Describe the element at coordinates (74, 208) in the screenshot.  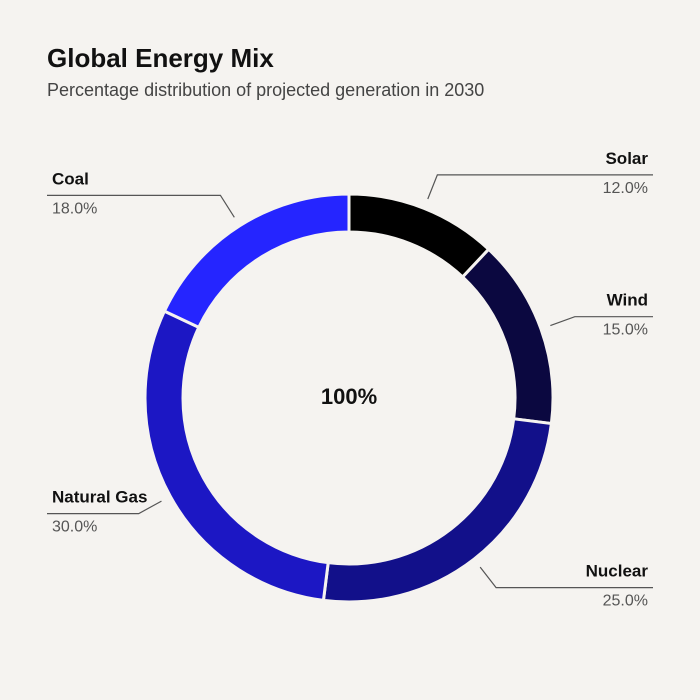
I see `value-label-coal: 18.0%` at that location.